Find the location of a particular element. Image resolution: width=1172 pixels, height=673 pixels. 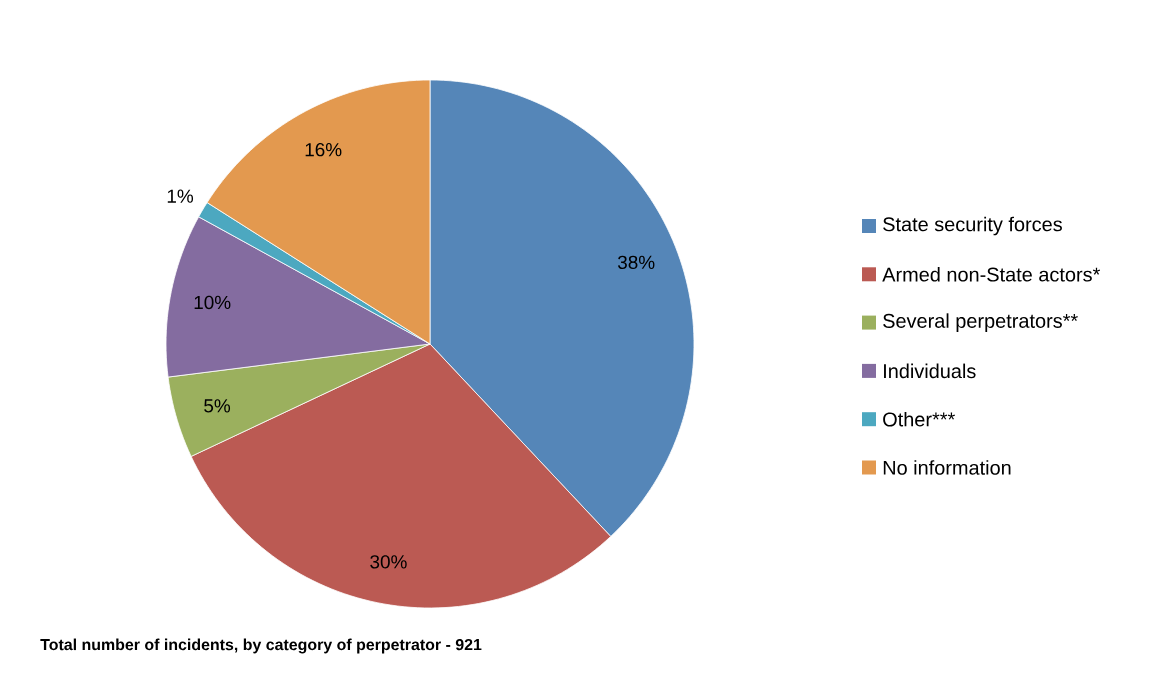

data-label: 30% is located at coordinates (388, 562).